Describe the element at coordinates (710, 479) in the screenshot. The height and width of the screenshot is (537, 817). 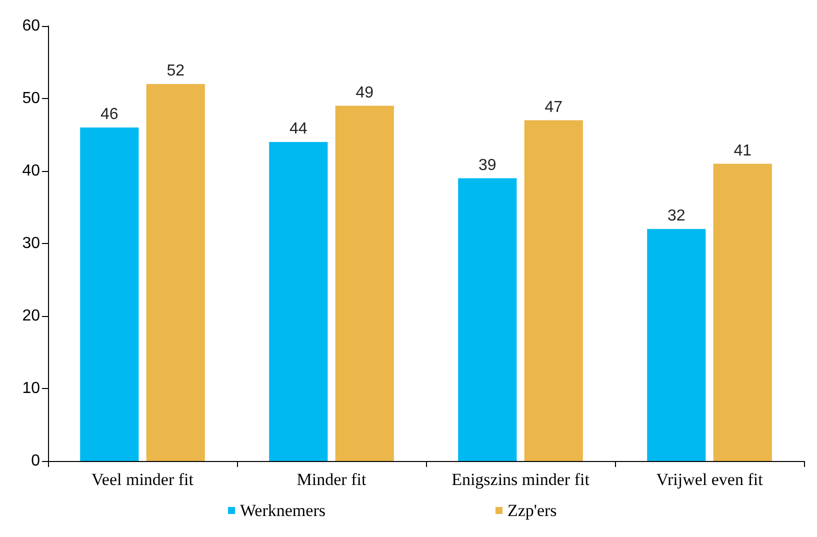
I see `x-tick-label: Vrijwel even fit` at that location.